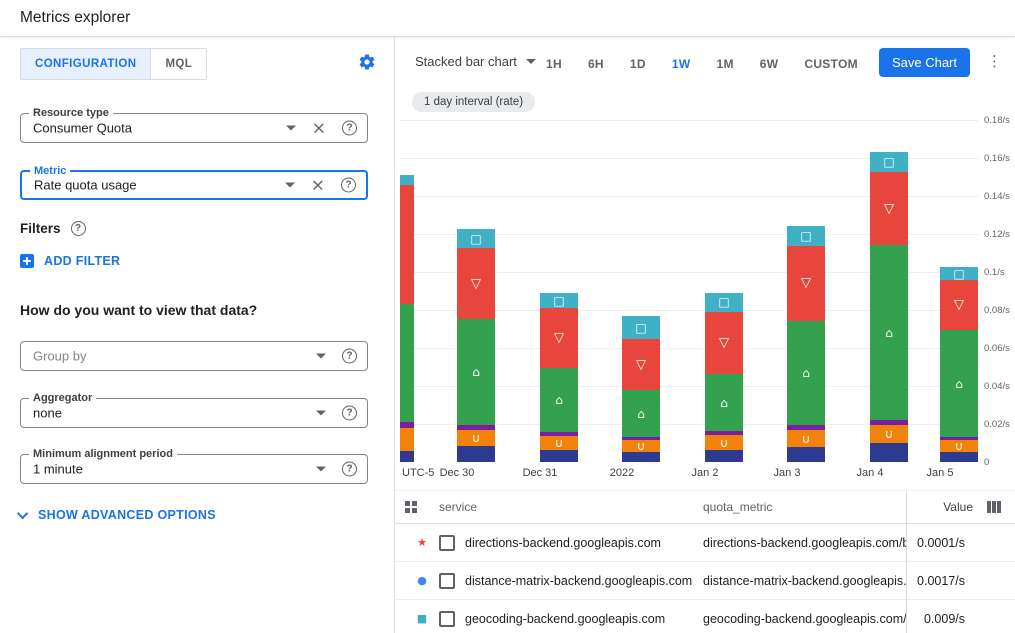 This screenshot has width=1015, height=633. What do you see at coordinates (194, 125) in the screenshot?
I see `resource-type-field: Resource type Consumer Quota × ?` at bounding box center [194, 125].